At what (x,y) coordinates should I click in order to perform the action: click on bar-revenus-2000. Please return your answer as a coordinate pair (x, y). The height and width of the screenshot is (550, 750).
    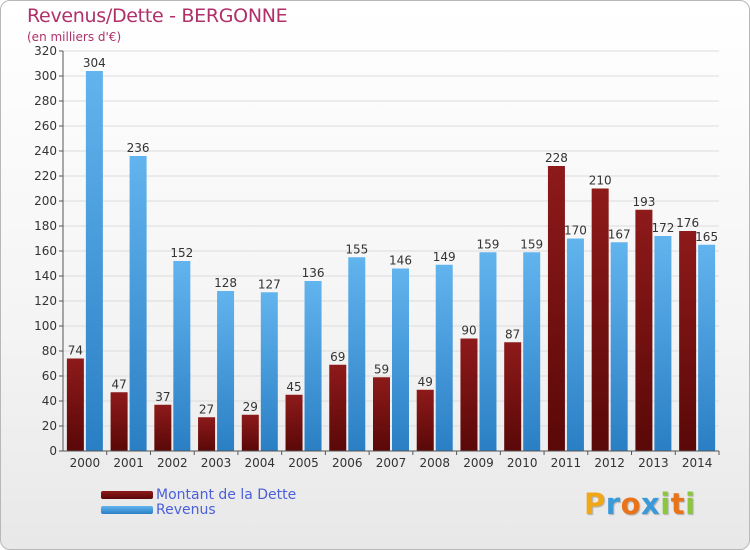
    Looking at the image, I should click on (94, 261).